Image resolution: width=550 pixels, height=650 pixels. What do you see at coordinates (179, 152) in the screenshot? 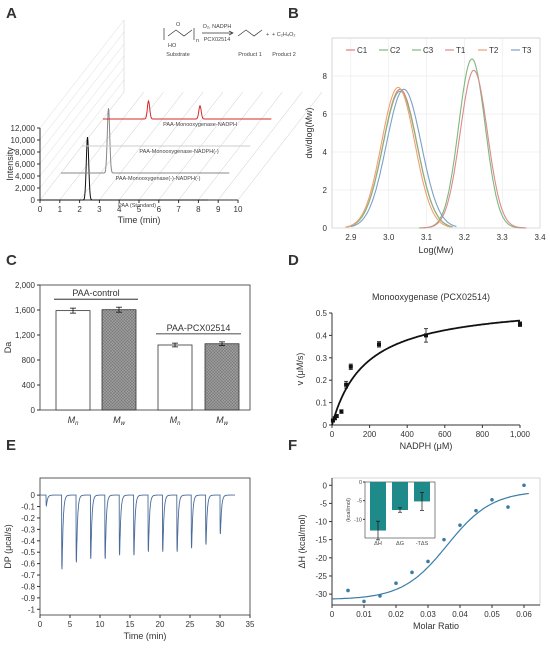
I see `trace-label: PAA-Monooxygenase-NADPH(-)` at bounding box center [179, 152].